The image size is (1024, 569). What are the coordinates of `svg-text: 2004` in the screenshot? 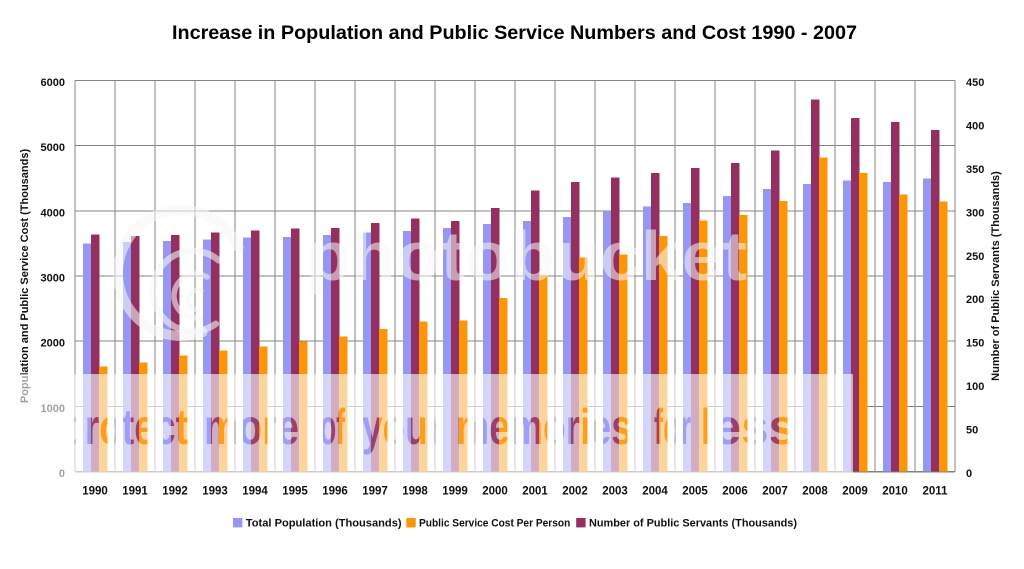 It's located at (655, 492).